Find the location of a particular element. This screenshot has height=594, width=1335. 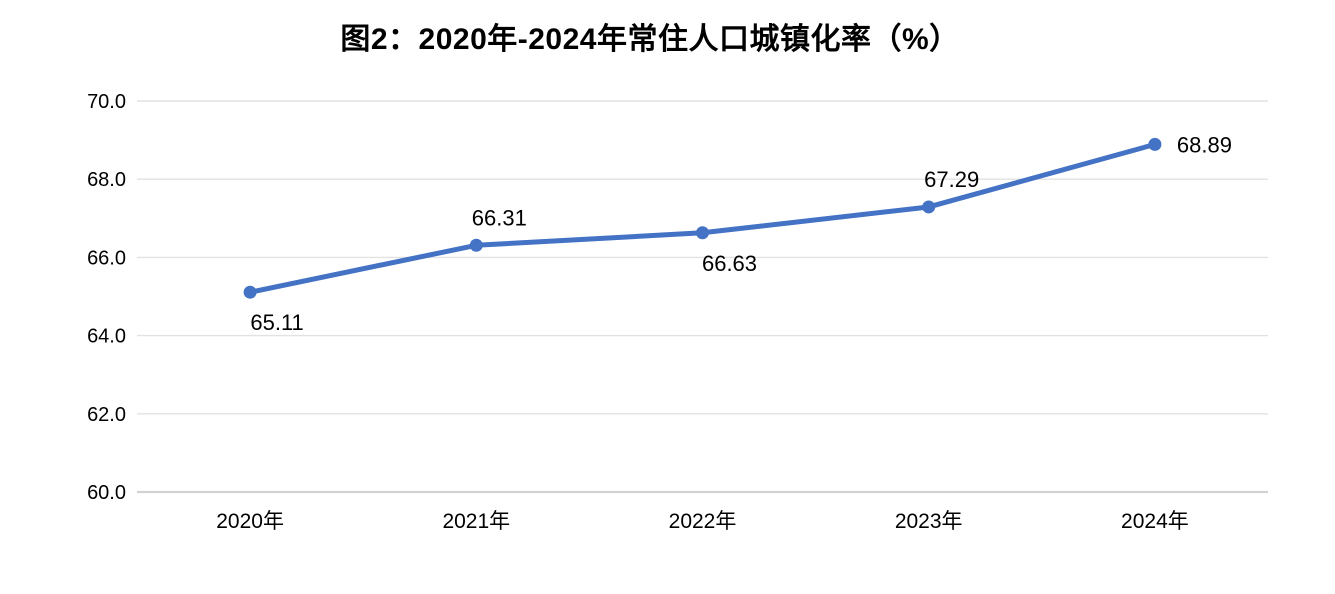

x-axis-tick-label: 2021年 is located at coordinates (476, 521).